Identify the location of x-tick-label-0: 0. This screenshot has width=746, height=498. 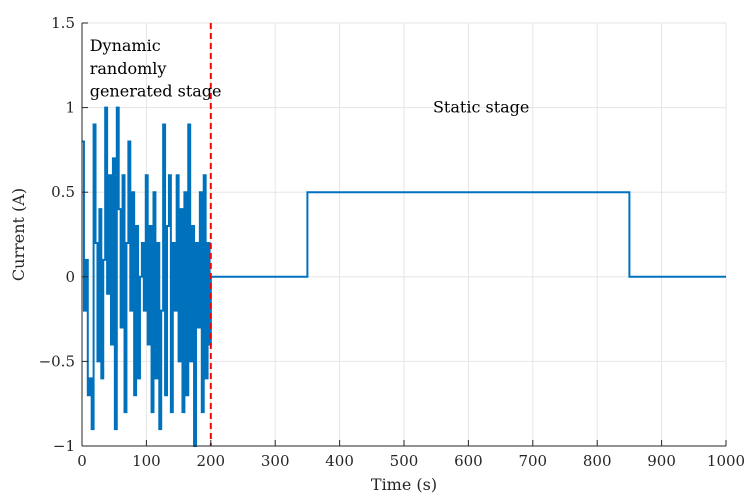
(82, 461).